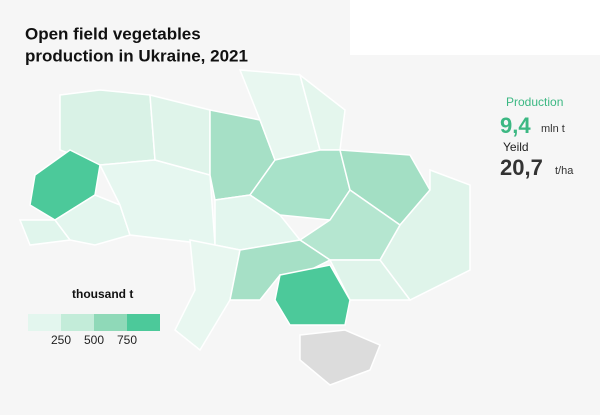 This screenshot has height=415, width=600. What do you see at coordinates (127, 340) in the screenshot?
I see `legend-tick-label: 750` at bounding box center [127, 340].